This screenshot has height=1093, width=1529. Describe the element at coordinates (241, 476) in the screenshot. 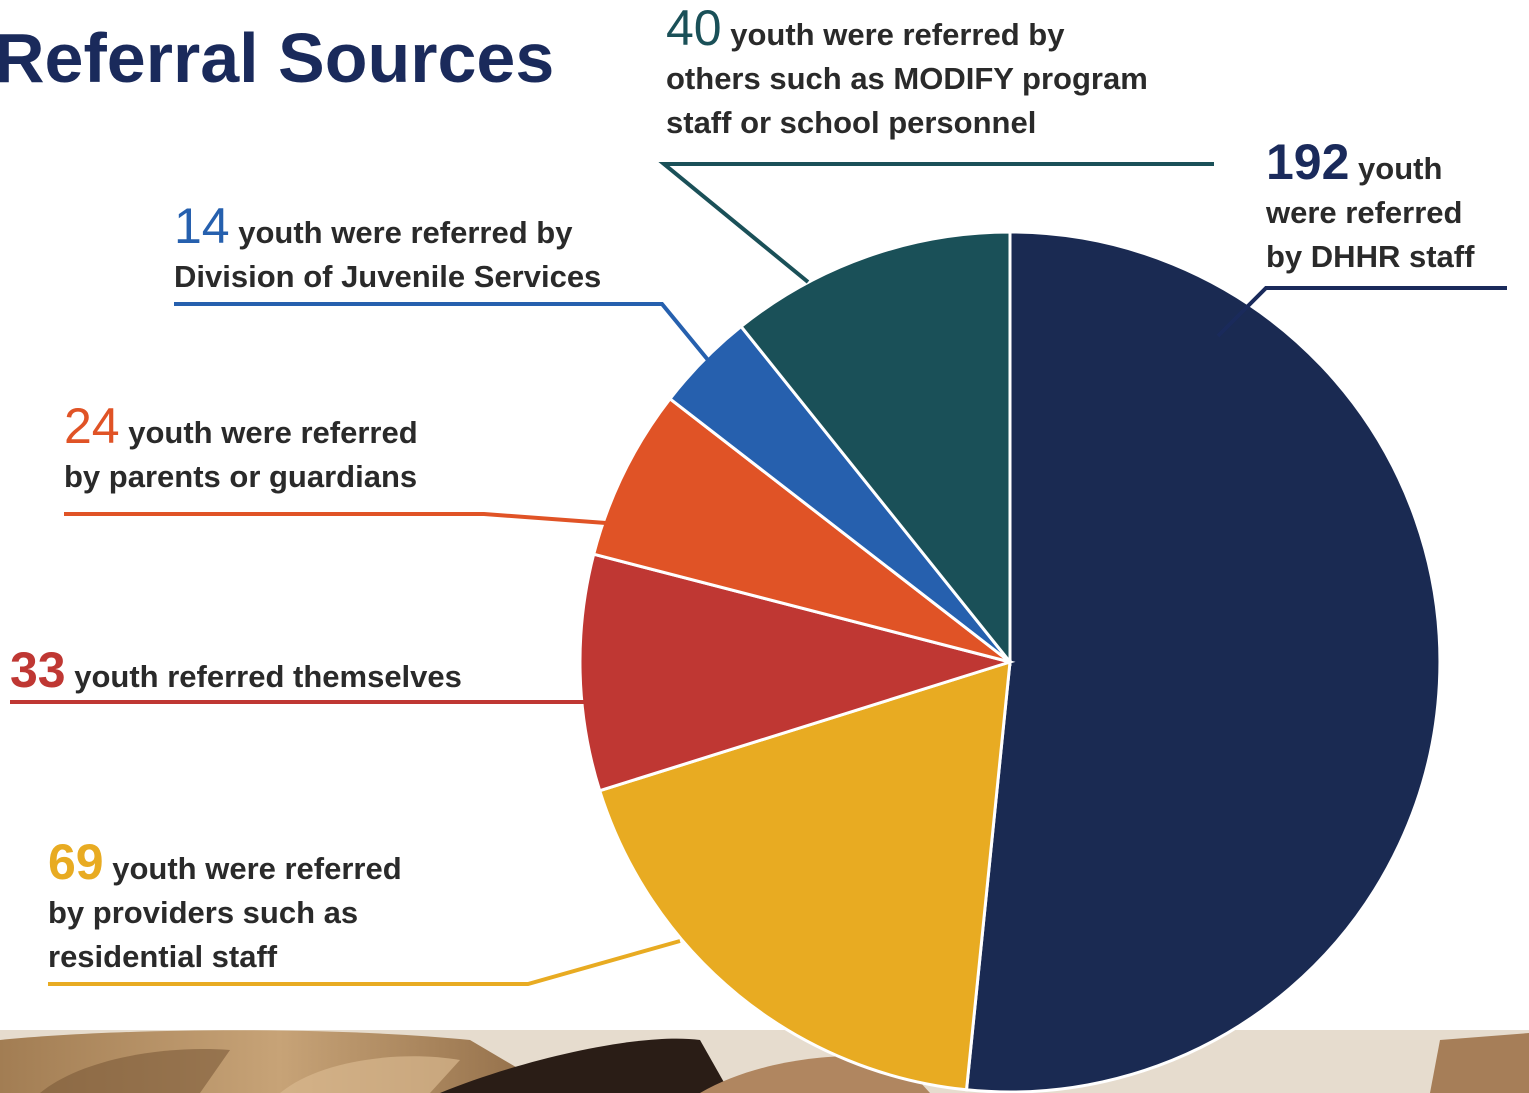

I see `label-parents-line2: by parents or guardians` at that location.